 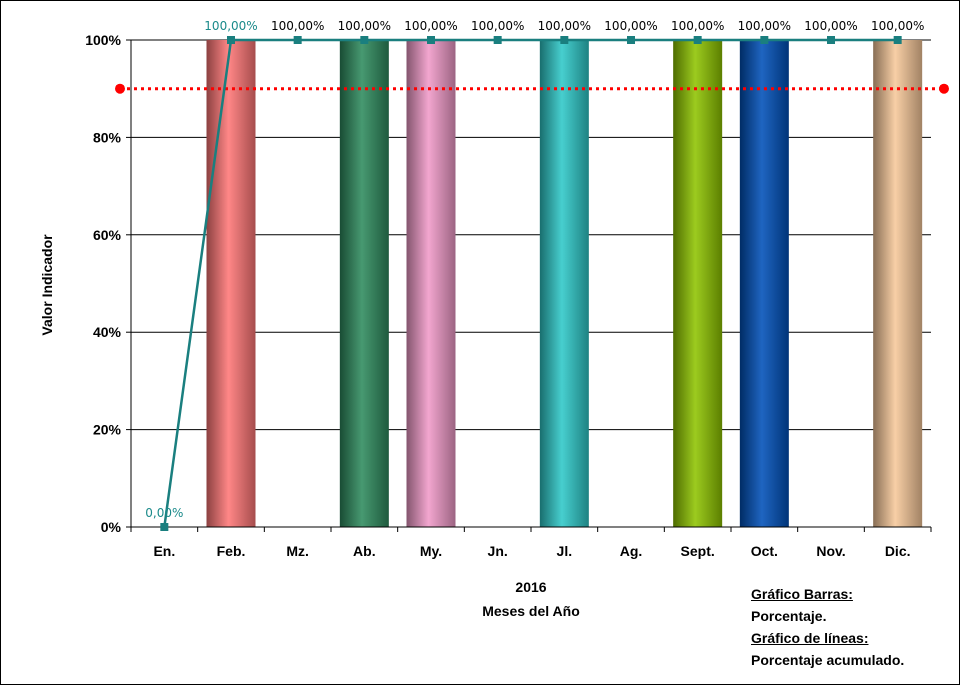 What do you see at coordinates (802, 594) in the screenshot?
I see `bar-chart-note-title: Gráfico Barras:` at bounding box center [802, 594].